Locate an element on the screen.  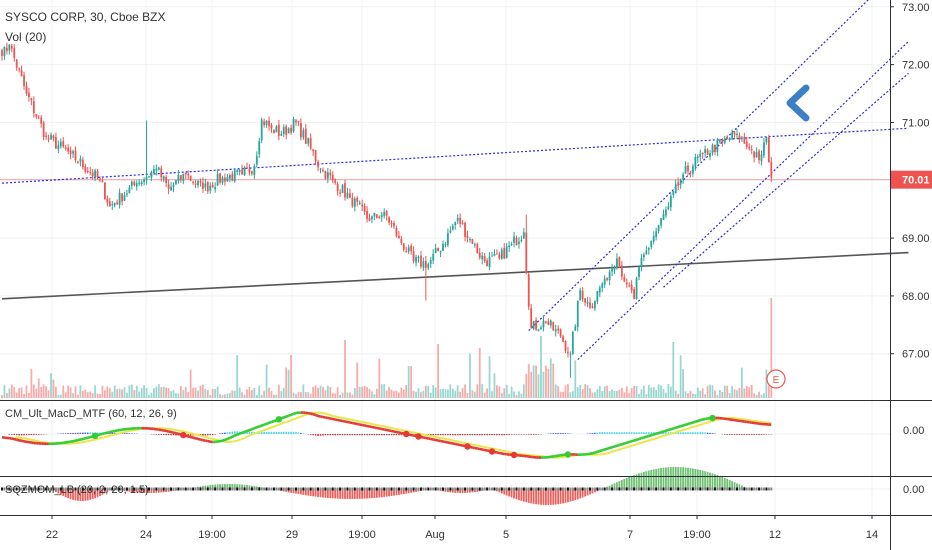
chart-title: SYSCO CORP, 30, Cboe BZX is located at coordinates (85, 17).